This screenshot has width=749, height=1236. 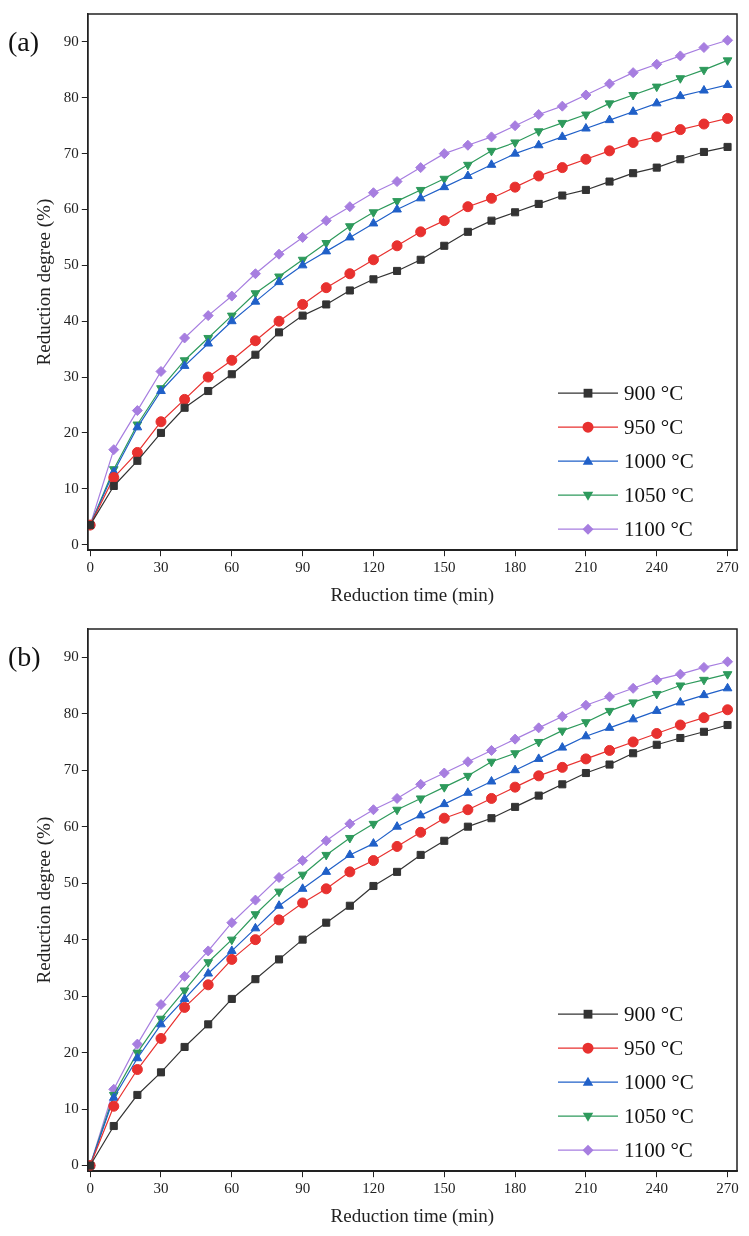 I want to click on text: (a), so click(x=24, y=42).